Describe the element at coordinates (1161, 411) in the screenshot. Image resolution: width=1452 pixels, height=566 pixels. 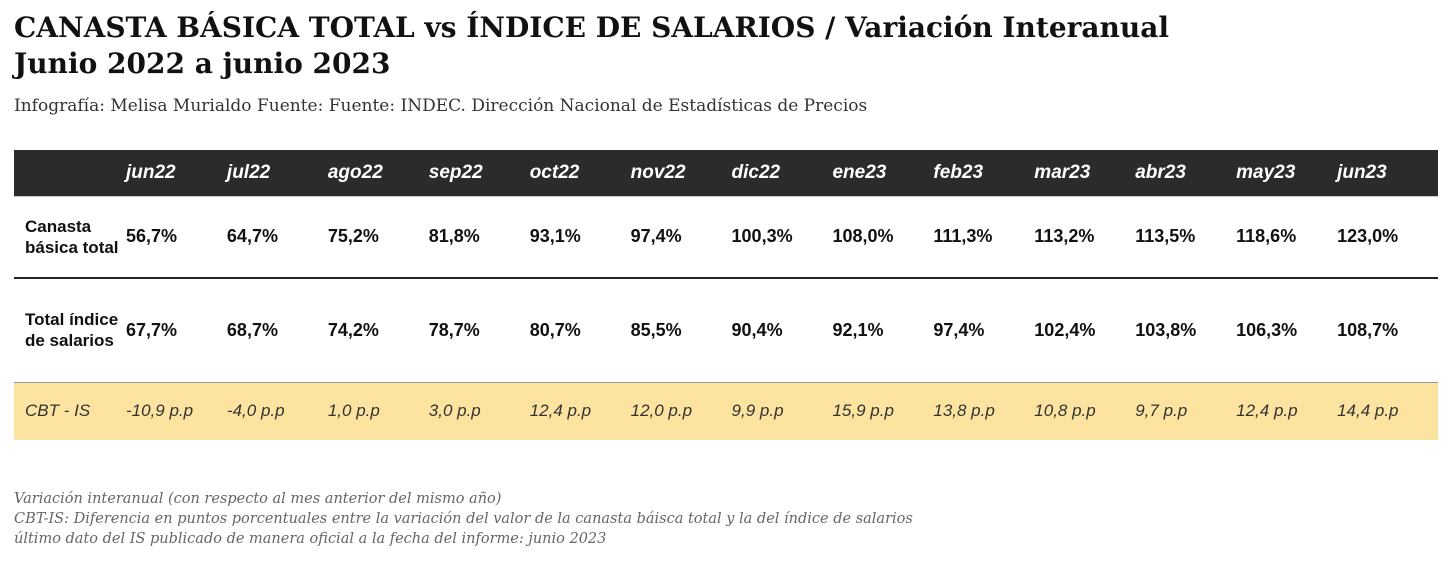
I see `table-cell: 9,7 p.p` at that location.